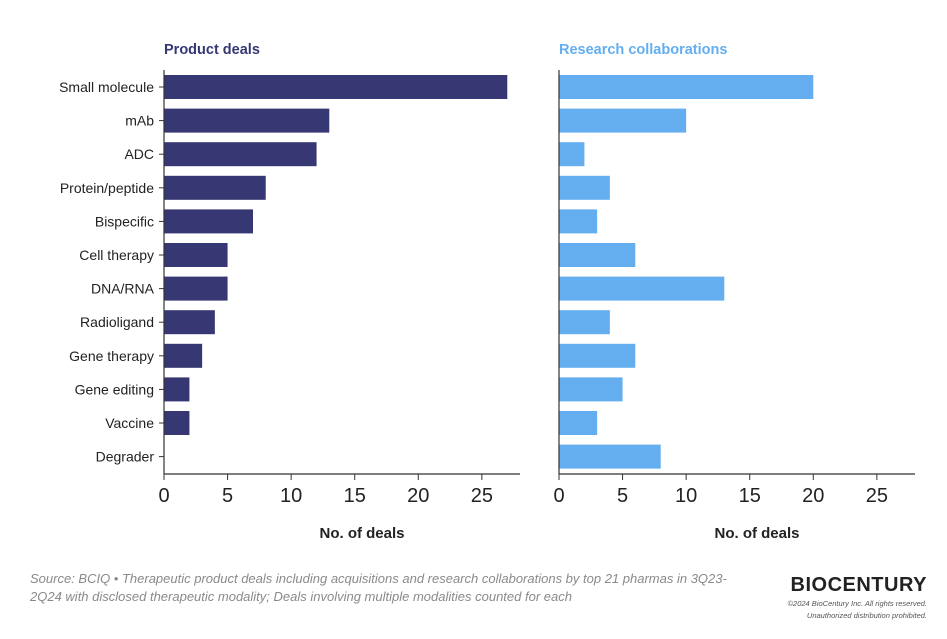 The width and height of the screenshot is (947, 639). What do you see at coordinates (111, 356) in the screenshot?
I see `category-label: Gene therapy` at bounding box center [111, 356].